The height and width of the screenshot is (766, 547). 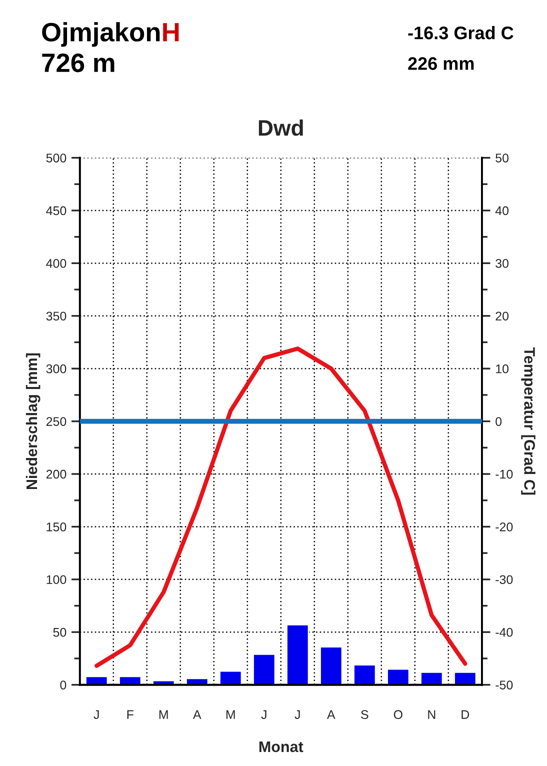 What do you see at coordinates (78, 63) in the screenshot?
I see `text: 726 m` at bounding box center [78, 63].